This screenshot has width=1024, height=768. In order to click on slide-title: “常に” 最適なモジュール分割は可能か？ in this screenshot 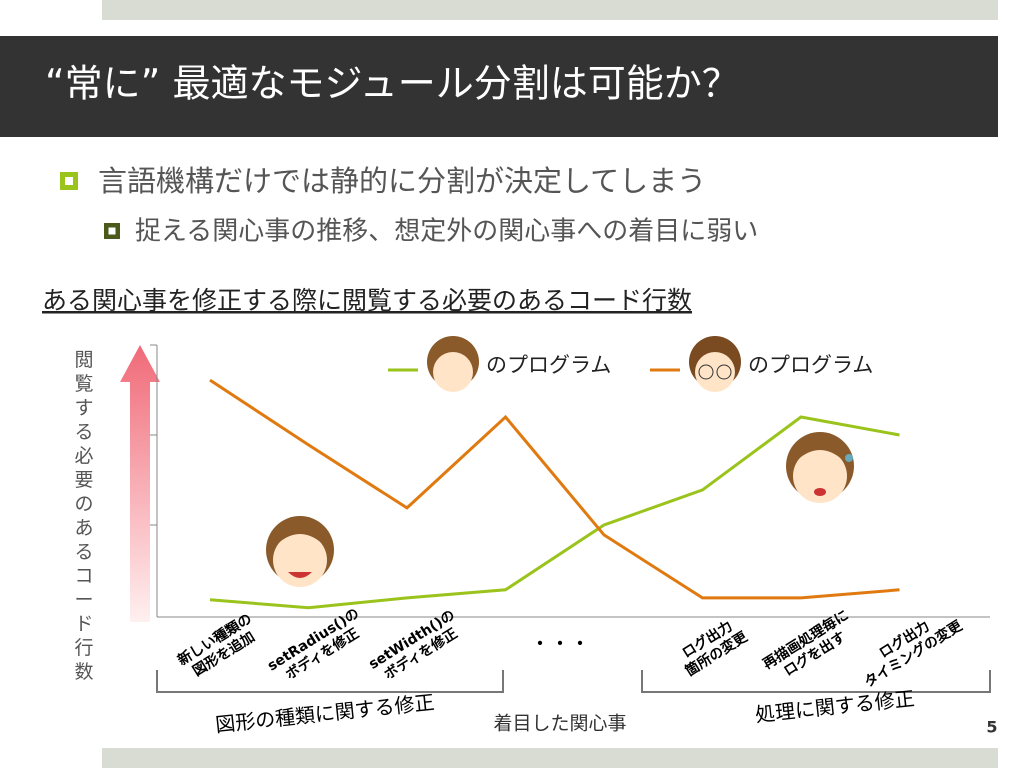, I will do `click(392, 84)`.